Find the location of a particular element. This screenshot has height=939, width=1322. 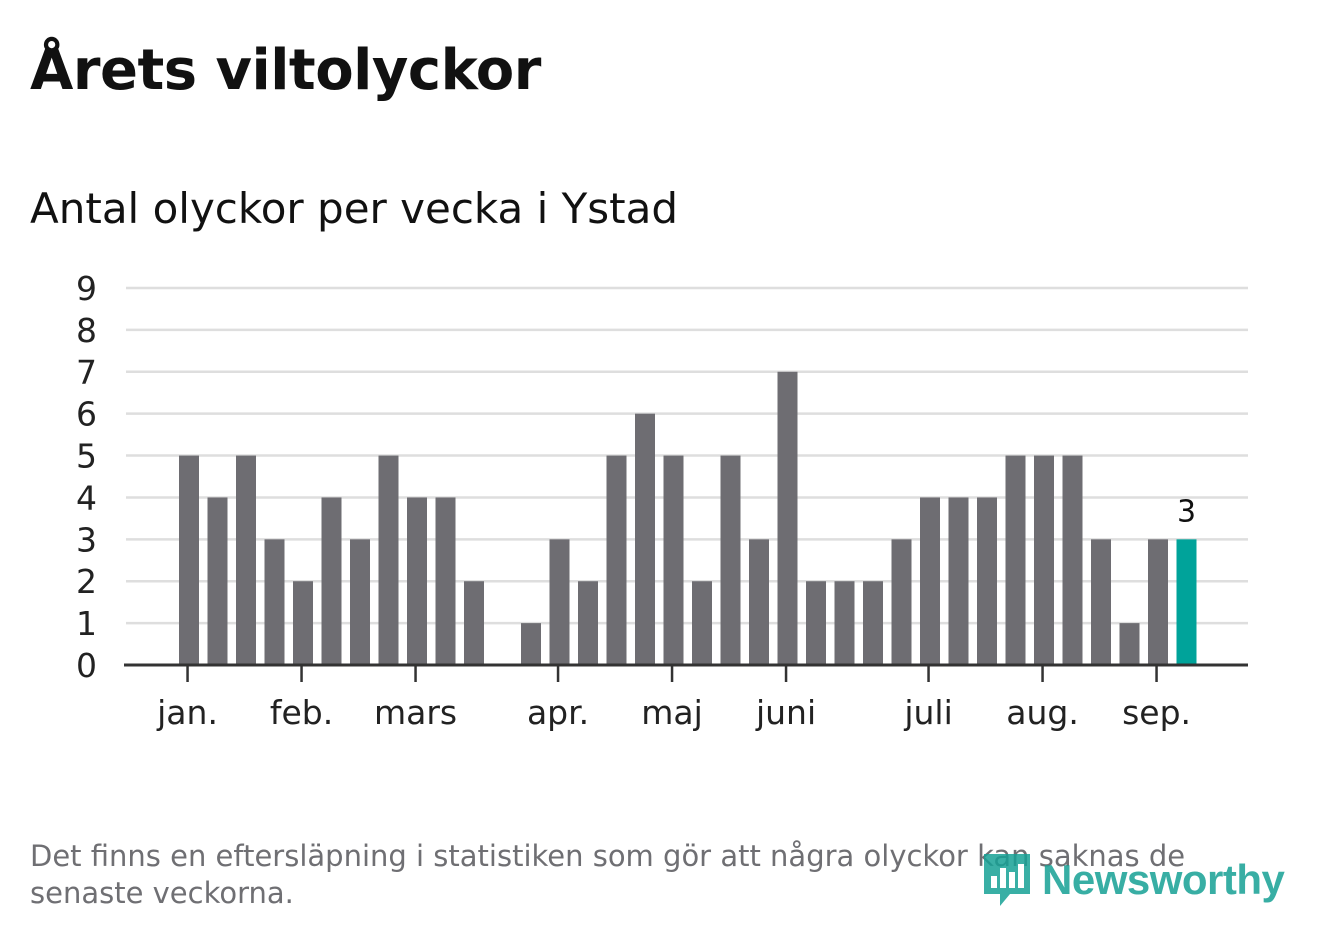

y-tick-label: 8 is located at coordinates (86, 330).